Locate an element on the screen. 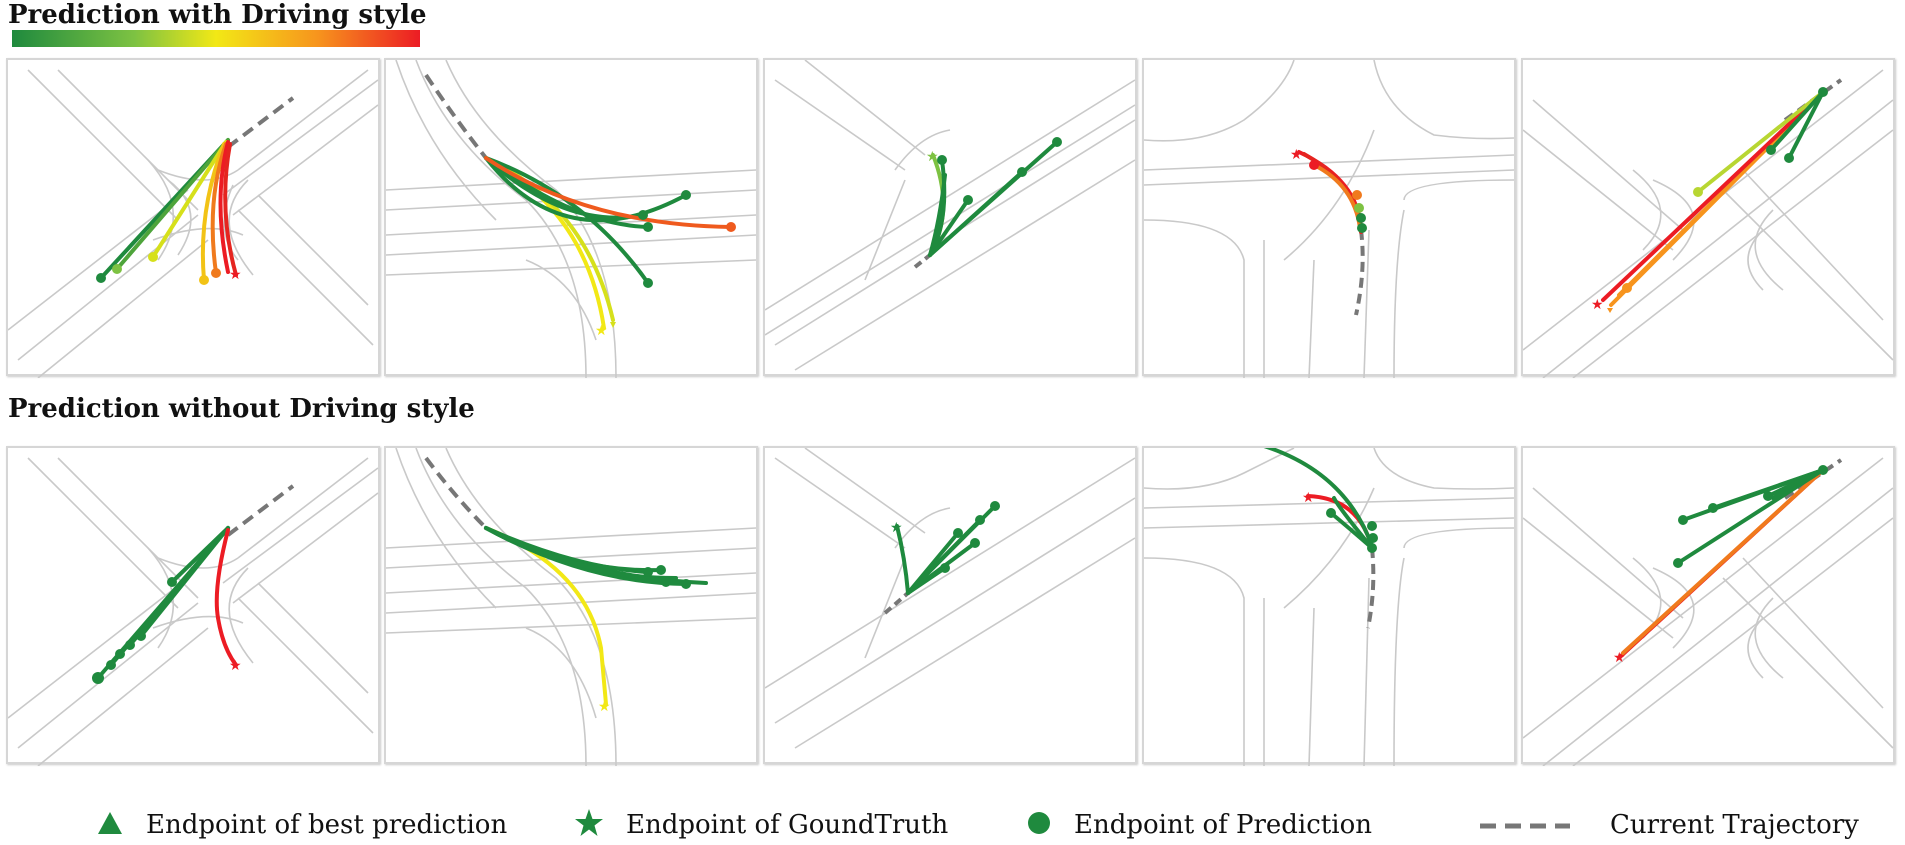 The width and height of the screenshot is (1905, 845). scene-3-without-style-plot: ★ is located at coordinates (950, 598).